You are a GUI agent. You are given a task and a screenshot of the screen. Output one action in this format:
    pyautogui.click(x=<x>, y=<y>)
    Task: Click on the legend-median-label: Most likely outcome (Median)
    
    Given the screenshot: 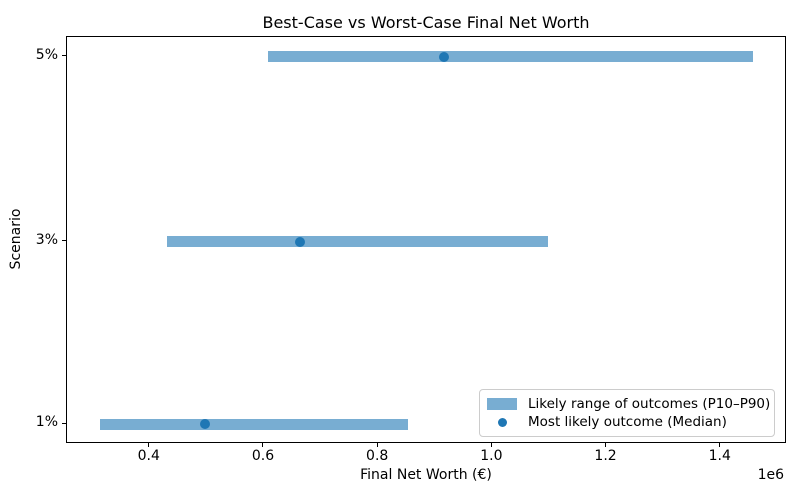 What is the action you would take?
    pyautogui.click(x=627, y=422)
    